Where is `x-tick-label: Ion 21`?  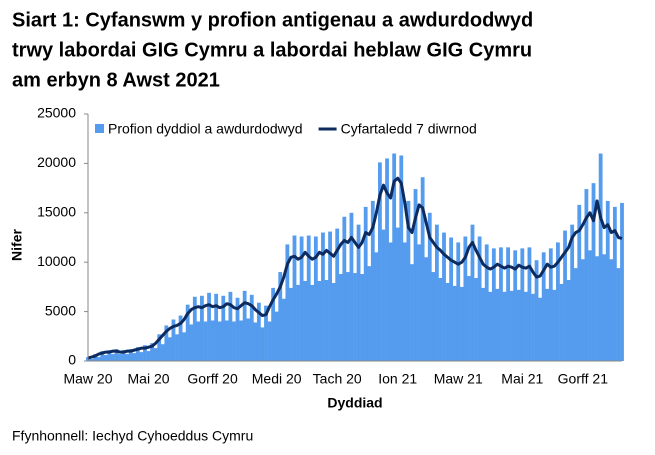
x-tick-label: Ion 21 is located at coordinates (397, 379).